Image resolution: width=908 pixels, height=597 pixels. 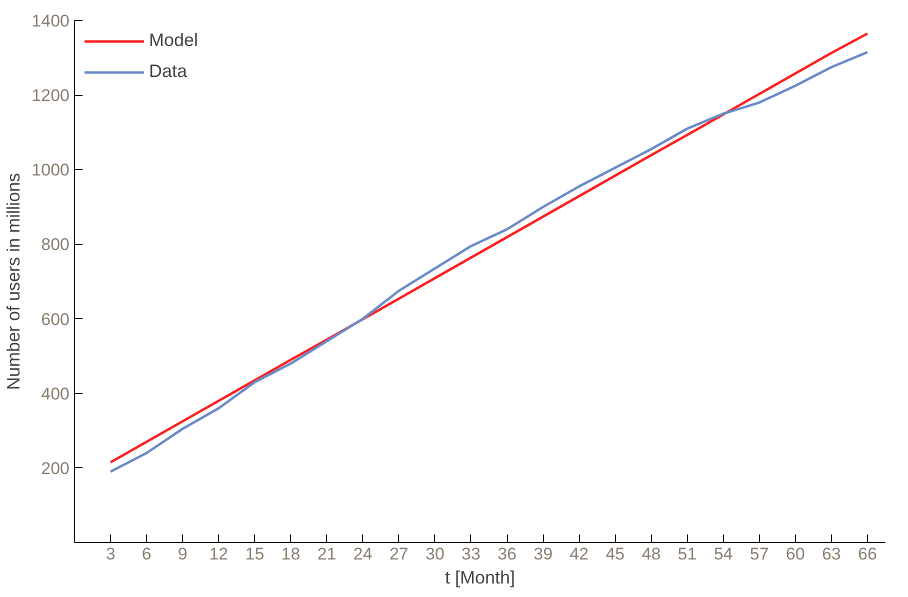 I want to click on x-tick-label: 51, so click(x=687, y=554).